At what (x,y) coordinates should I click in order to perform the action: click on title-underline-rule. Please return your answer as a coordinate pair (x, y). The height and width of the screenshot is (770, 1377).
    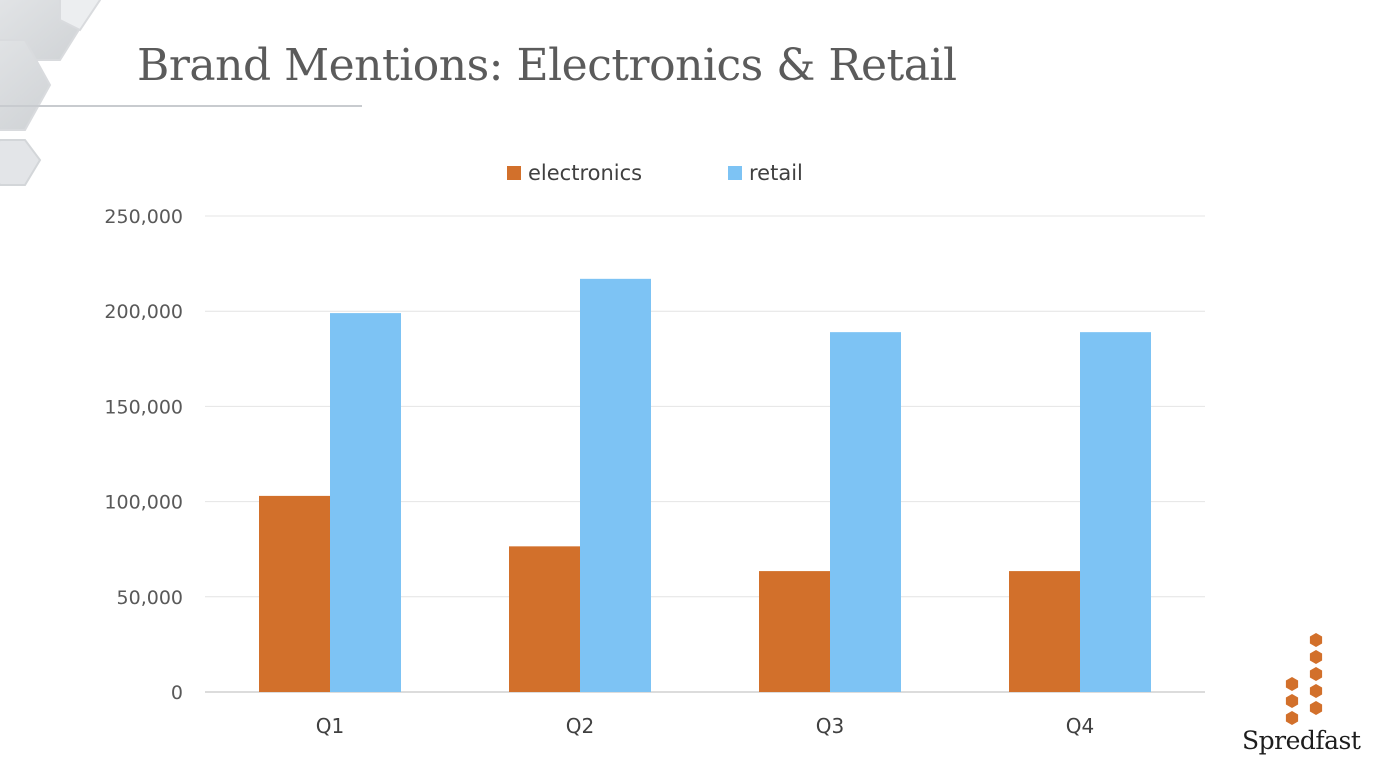
    Looking at the image, I should click on (181, 106).